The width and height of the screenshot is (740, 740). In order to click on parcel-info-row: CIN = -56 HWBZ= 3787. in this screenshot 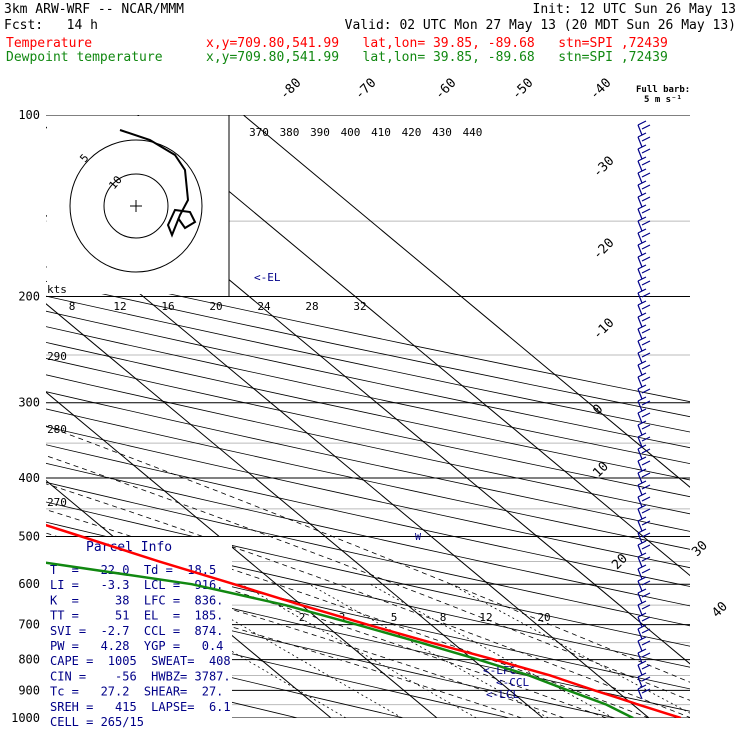, I will do `click(140, 676)`.